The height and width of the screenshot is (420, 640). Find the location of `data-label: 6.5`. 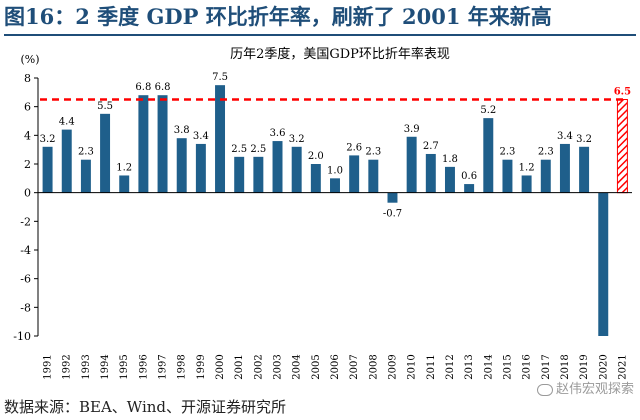

data-label: 6.5 is located at coordinates (622, 92).